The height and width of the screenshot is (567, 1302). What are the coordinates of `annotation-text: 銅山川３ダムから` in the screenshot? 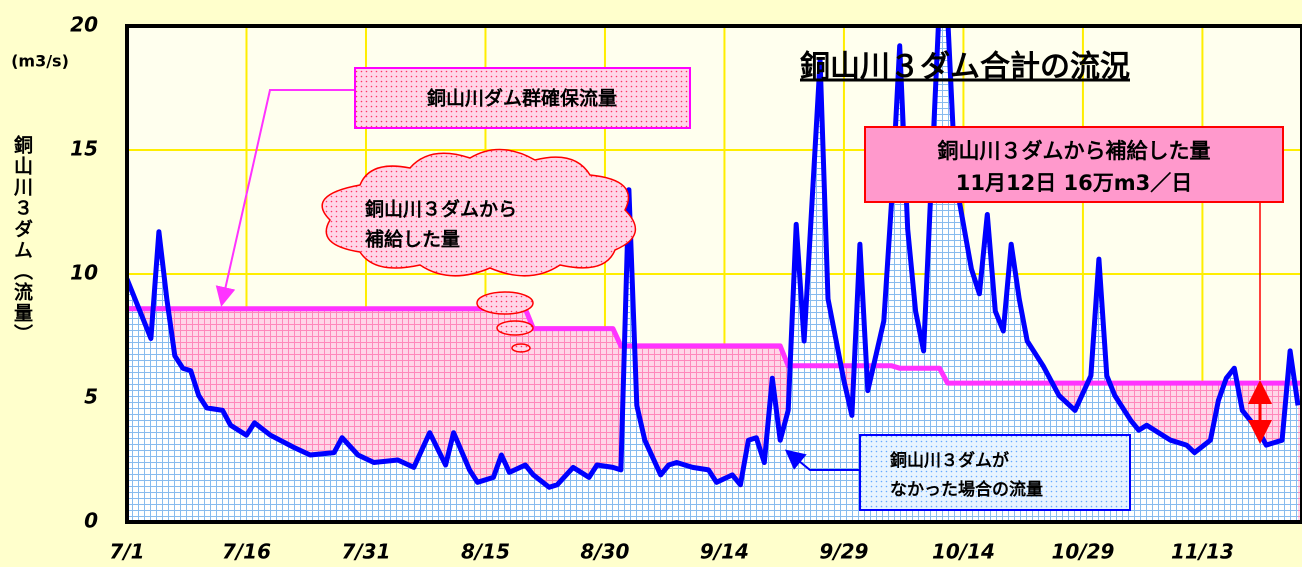 It's located at (441, 209).